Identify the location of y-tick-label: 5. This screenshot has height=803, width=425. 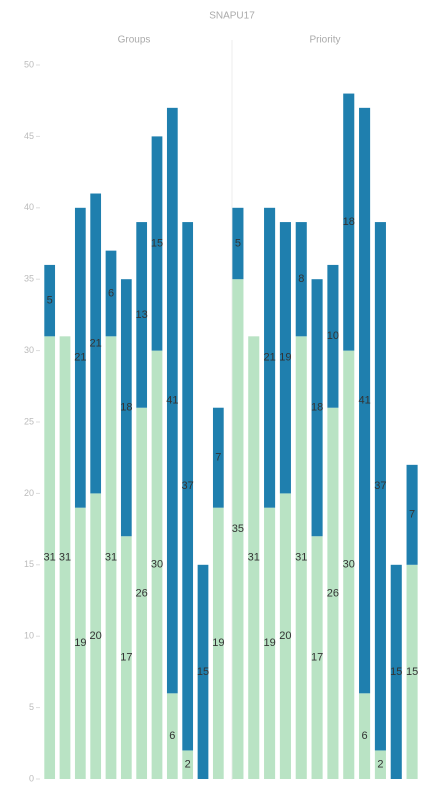
(31, 707).